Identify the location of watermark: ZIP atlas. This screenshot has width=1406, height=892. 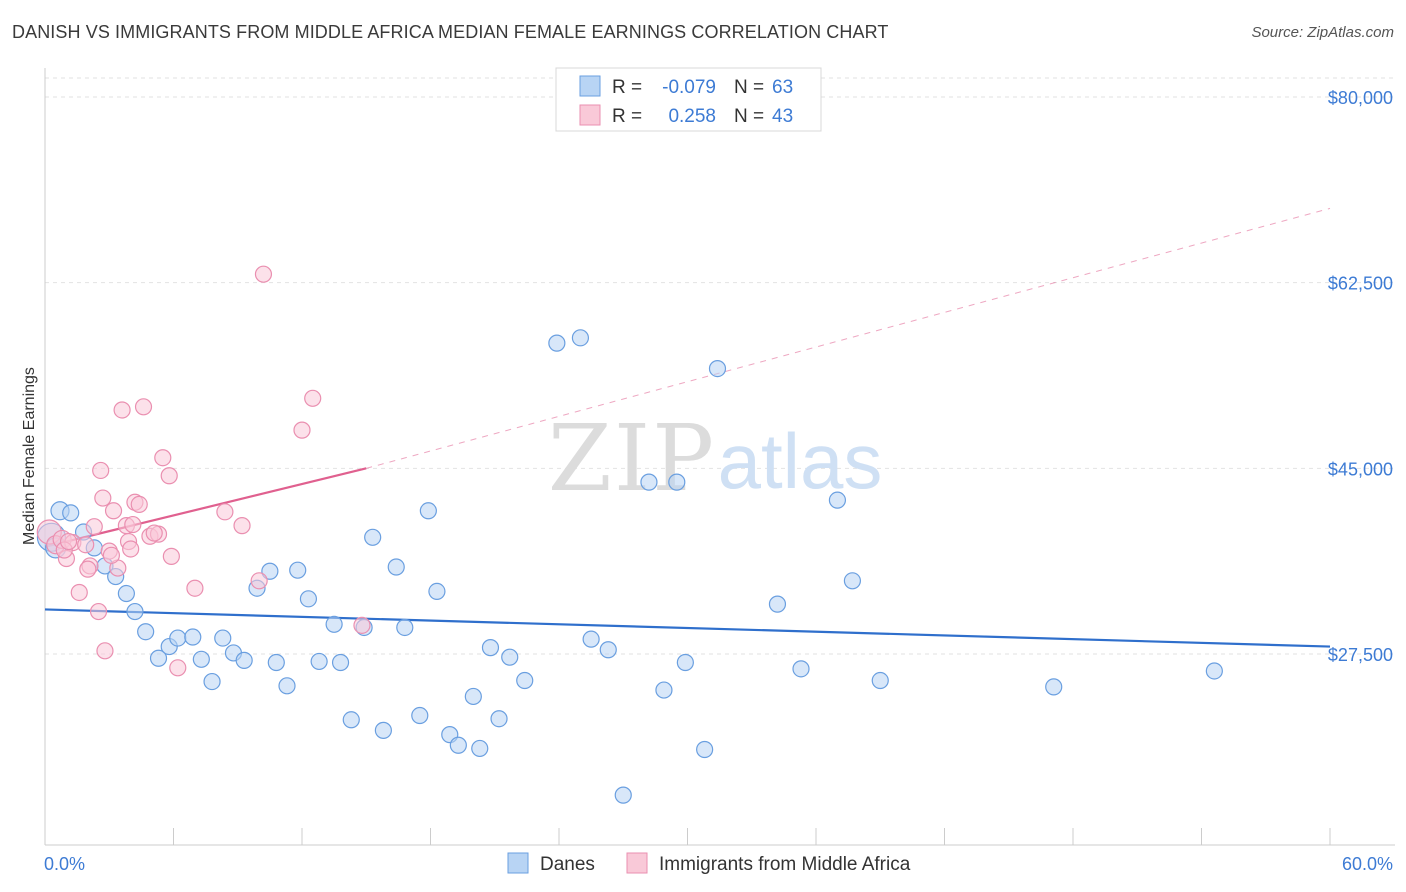
(715, 458).